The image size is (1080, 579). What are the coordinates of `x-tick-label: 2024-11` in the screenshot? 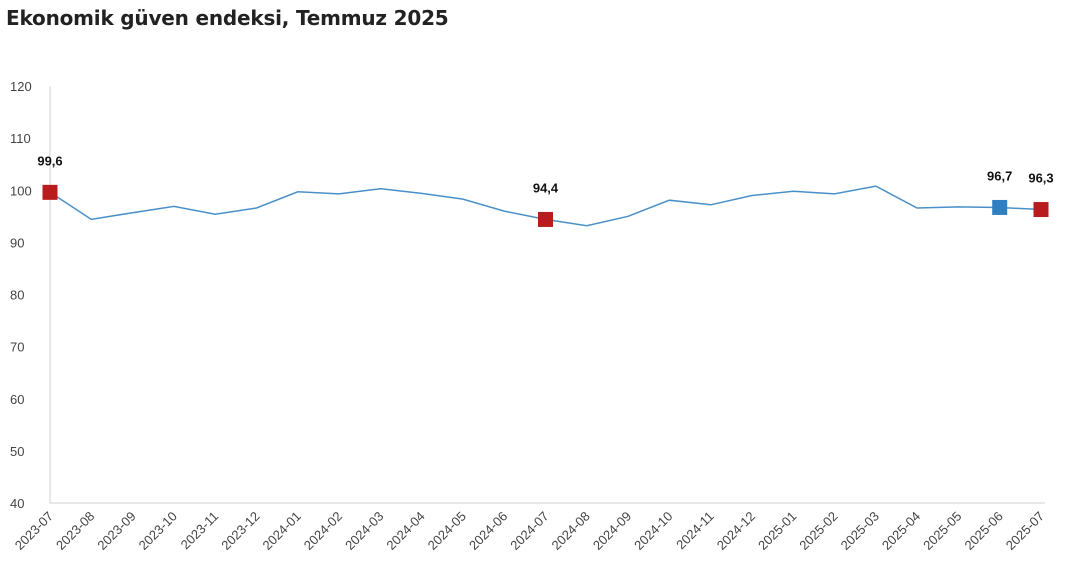 It's located at (695, 531).